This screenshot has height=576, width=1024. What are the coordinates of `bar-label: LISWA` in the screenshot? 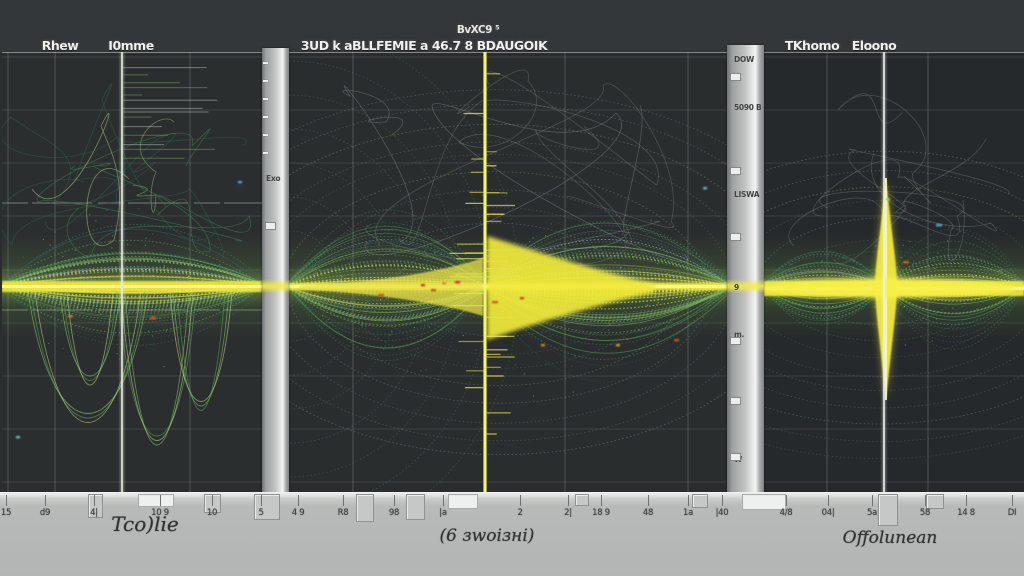 It's located at (747, 194).